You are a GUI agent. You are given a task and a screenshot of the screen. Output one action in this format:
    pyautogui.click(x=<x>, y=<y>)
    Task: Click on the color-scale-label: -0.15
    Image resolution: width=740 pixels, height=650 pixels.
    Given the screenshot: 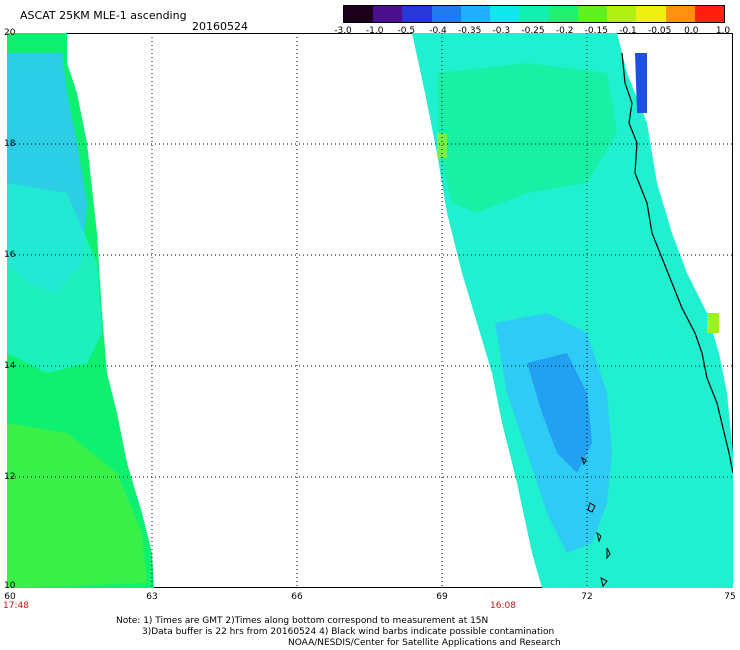 What is the action you would take?
    pyautogui.click(x=596, y=31)
    